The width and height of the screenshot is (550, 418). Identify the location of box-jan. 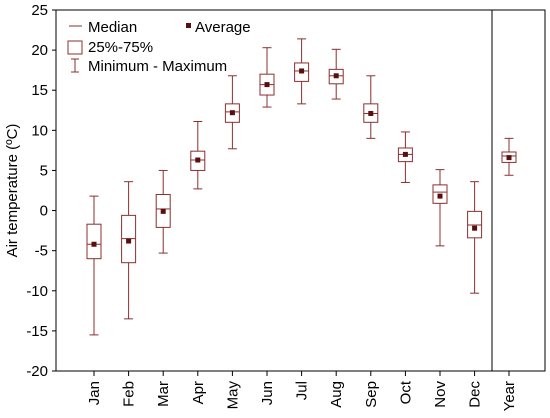
(94, 265).